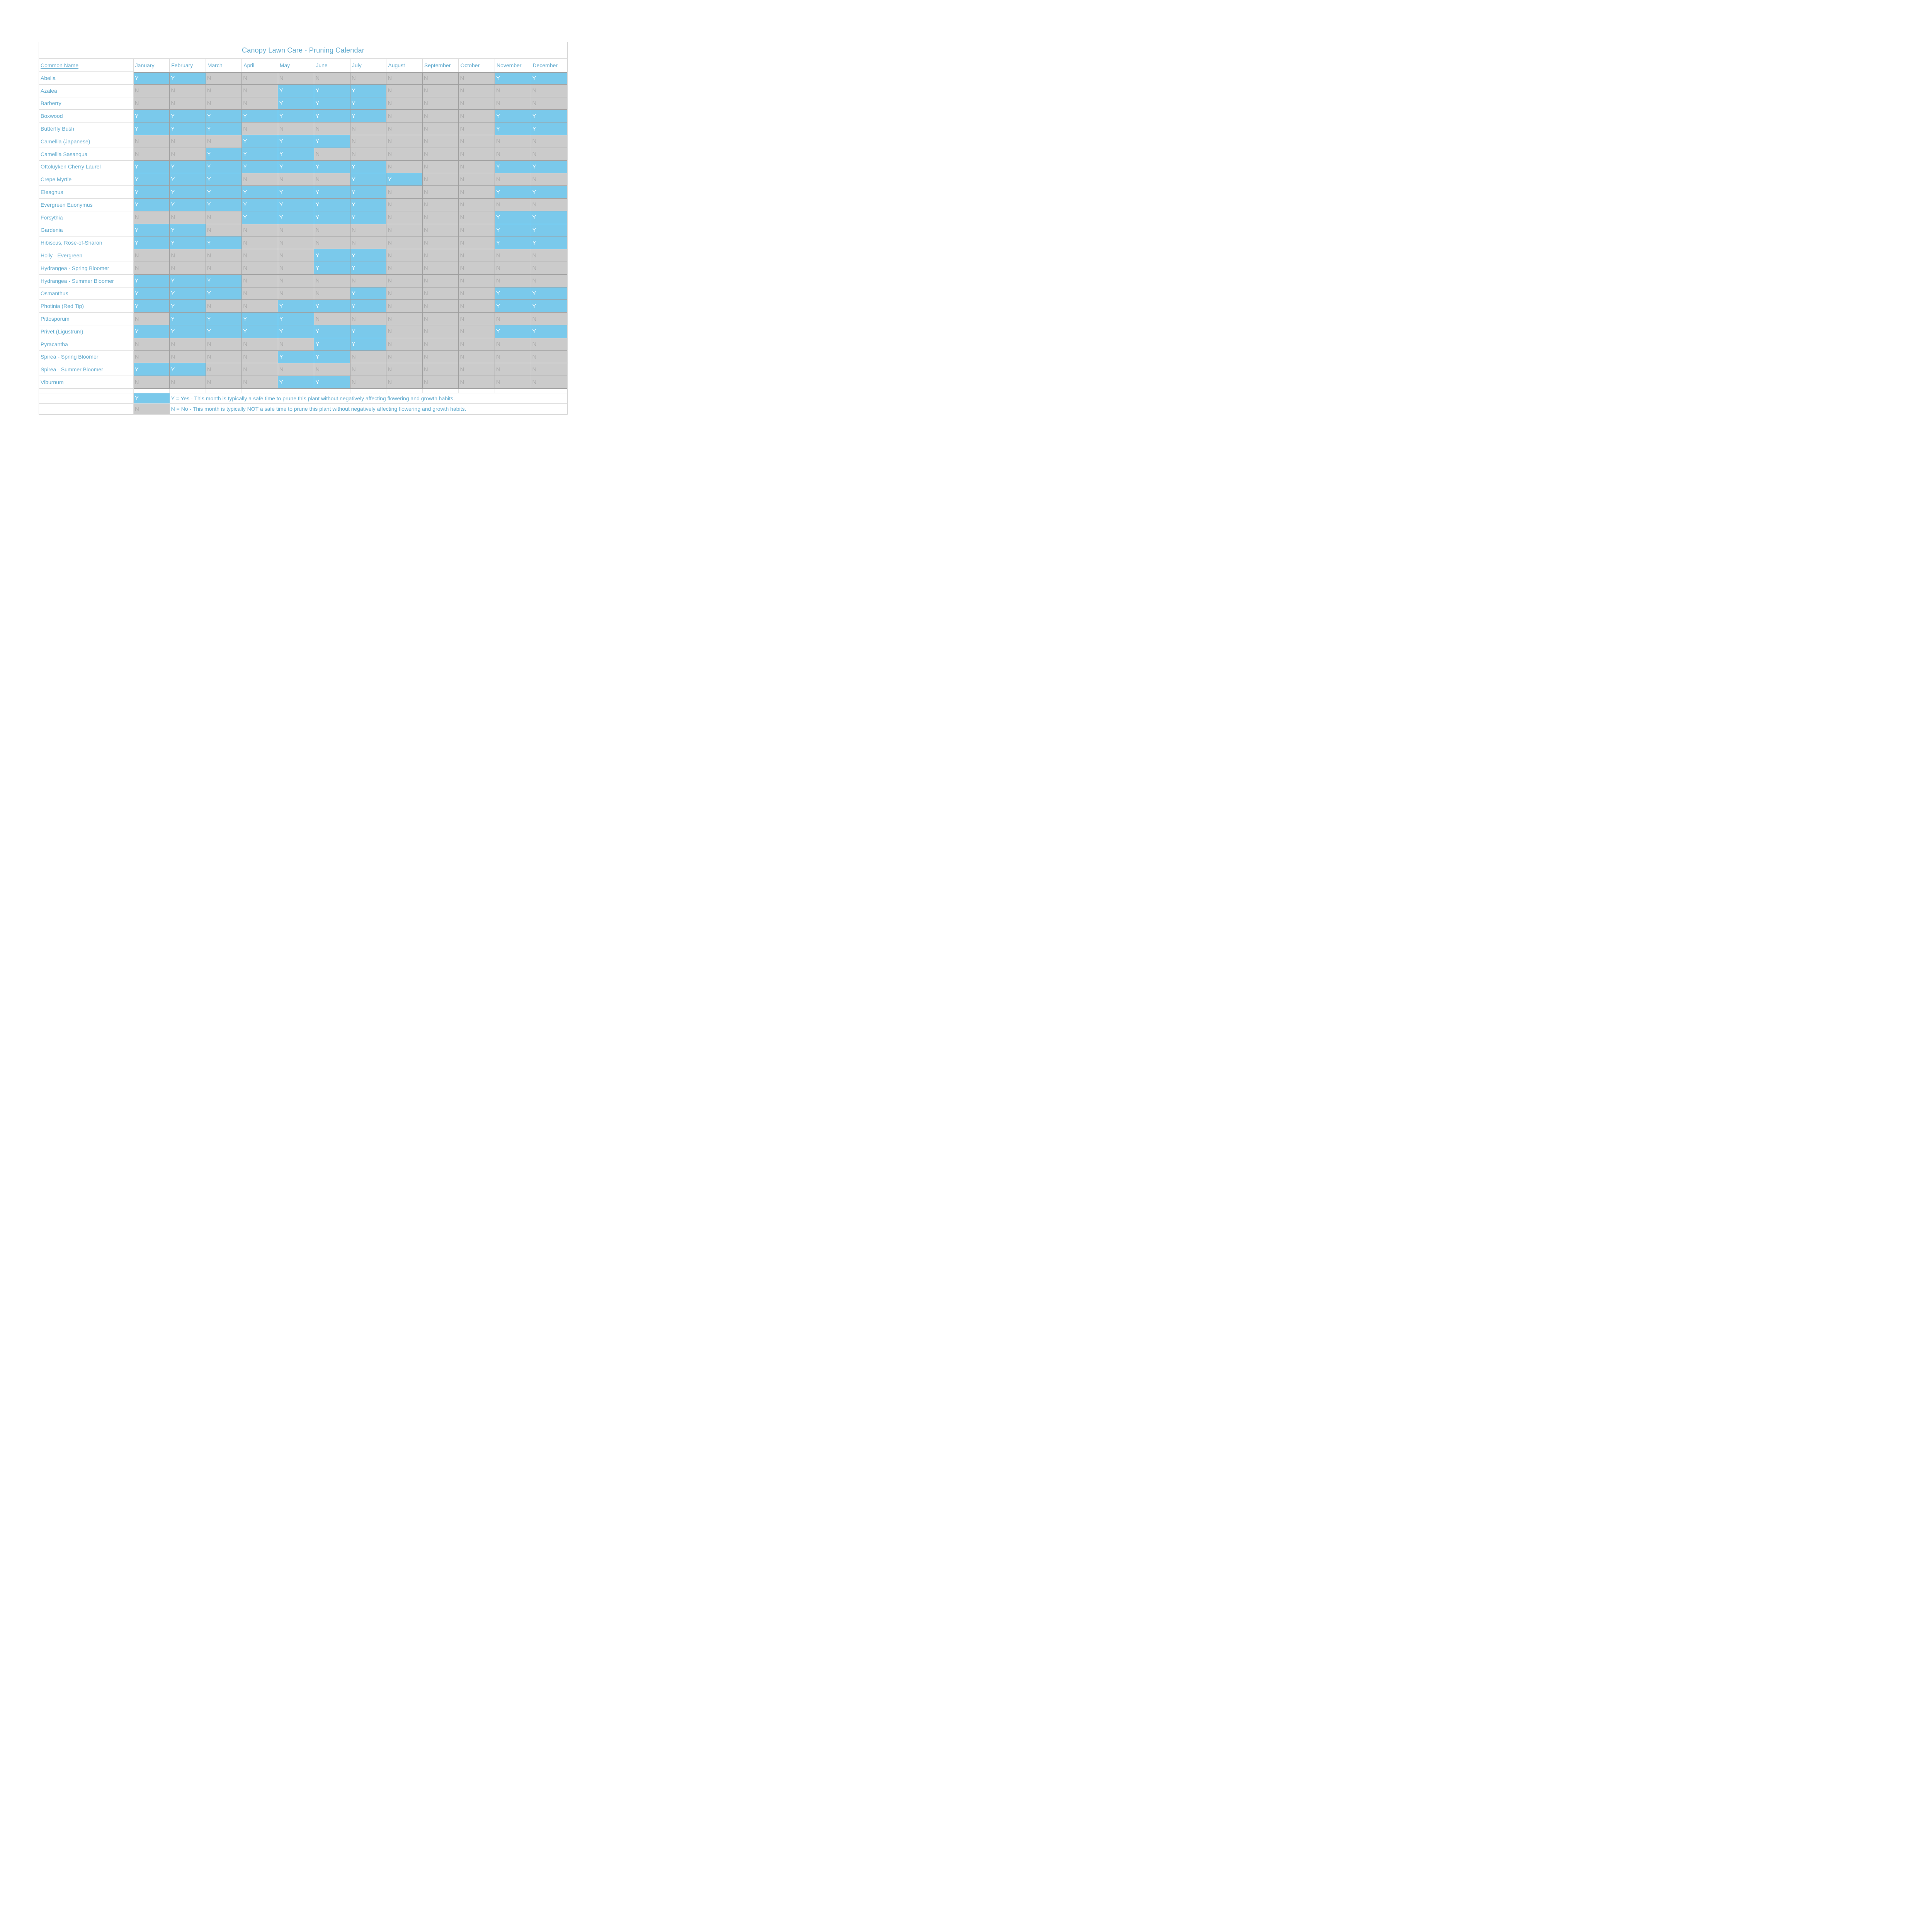 The image size is (1932, 1932). I want to click on month-header: November, so click(513, 66).